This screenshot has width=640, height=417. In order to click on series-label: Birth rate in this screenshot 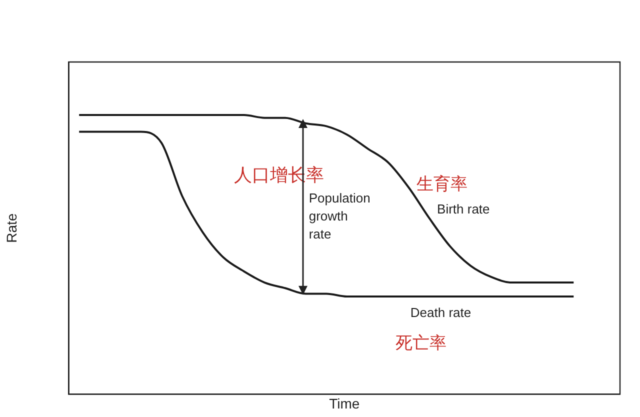, I will do `click(463, 209)`.